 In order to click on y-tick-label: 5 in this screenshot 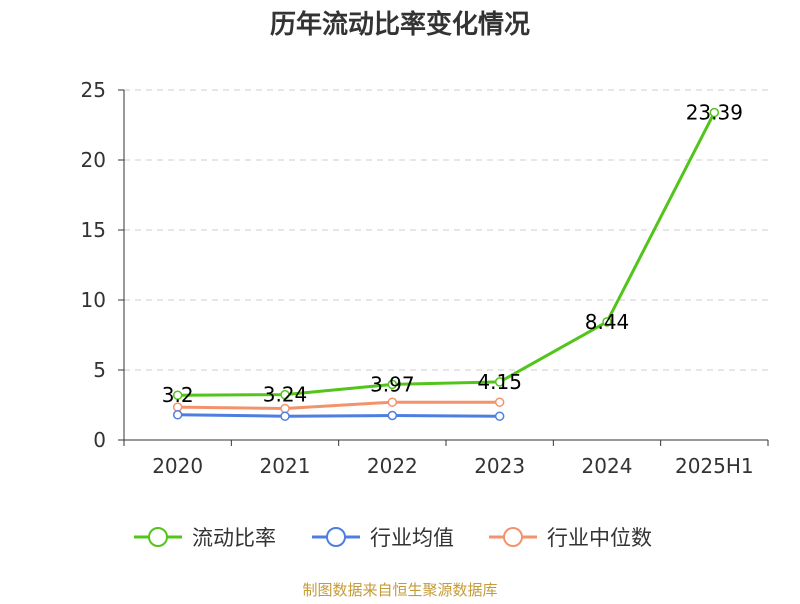, I will do `click(99, 370)`.